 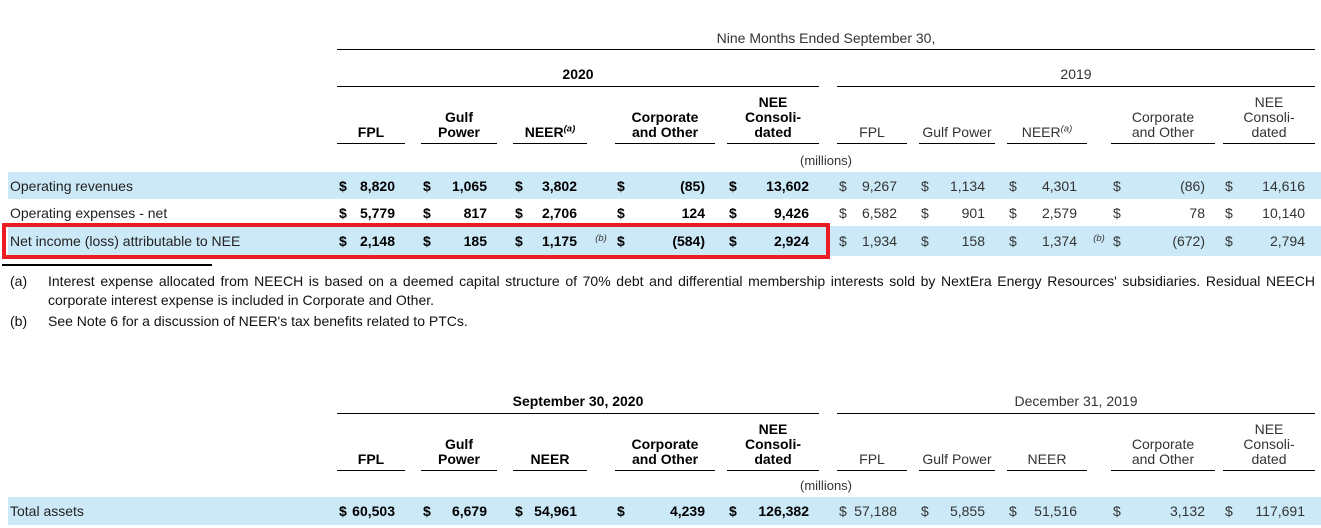 I want to click on value: 9,267, so click(x=879, y=185).